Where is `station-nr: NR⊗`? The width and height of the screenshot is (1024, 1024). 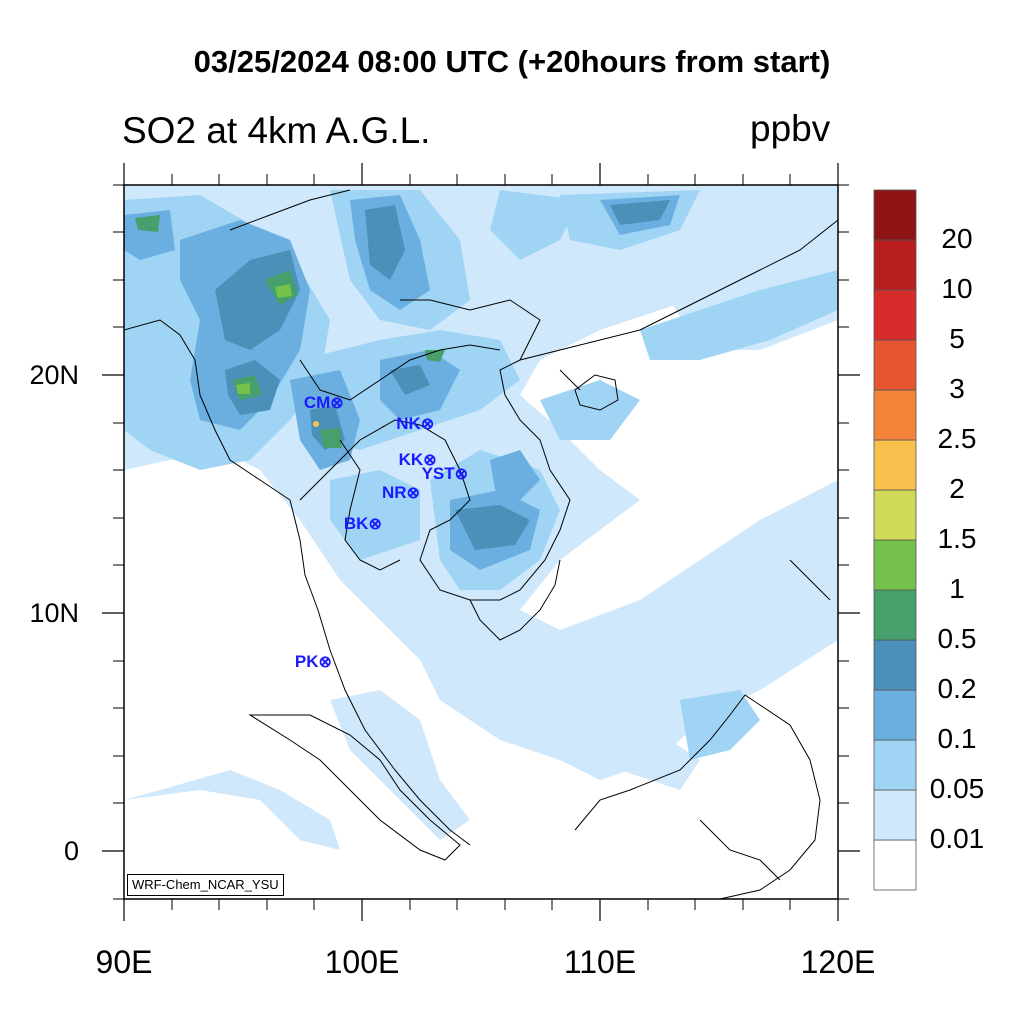 station-nr: NR⊗ is located at coordinates (401, 493).